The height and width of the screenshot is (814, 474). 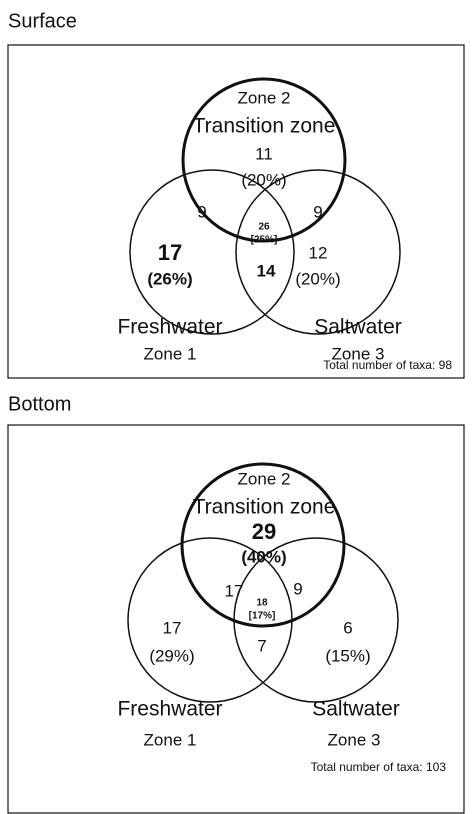 I want to click on count: 11, so click(x=264, y=153).